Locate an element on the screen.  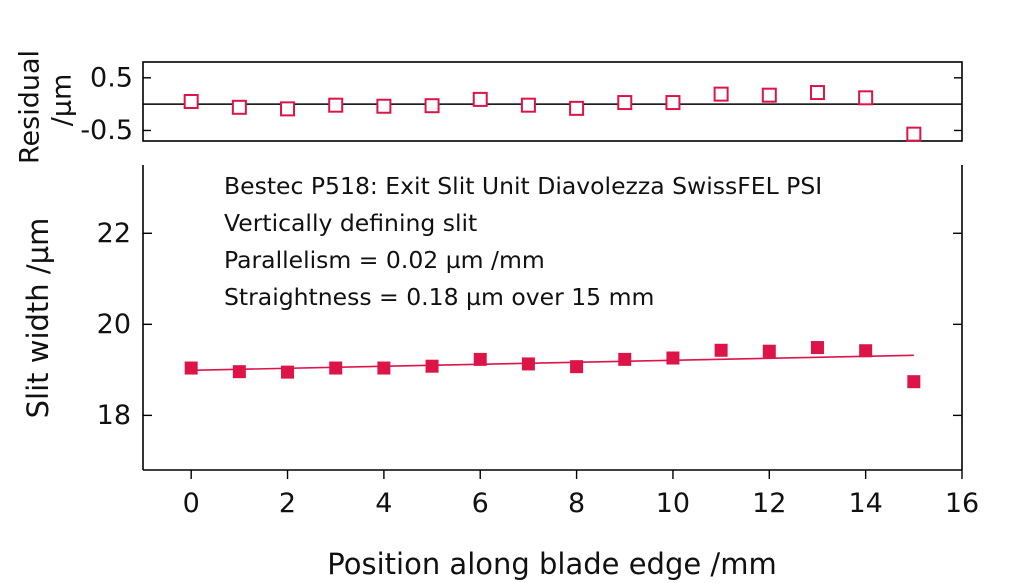
x-tick-label: 8 is located at coordinates (576, 503).